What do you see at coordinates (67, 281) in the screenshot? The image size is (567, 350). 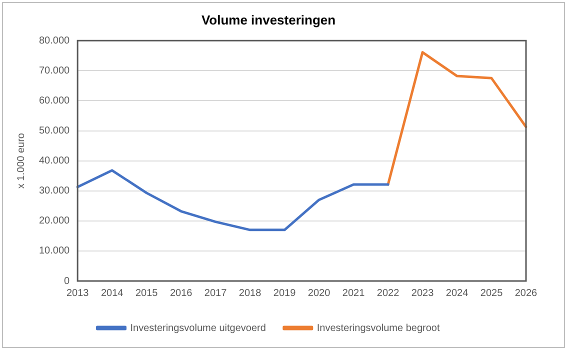 I see `y-tick-label: 0` at bounding box center [67, 281].